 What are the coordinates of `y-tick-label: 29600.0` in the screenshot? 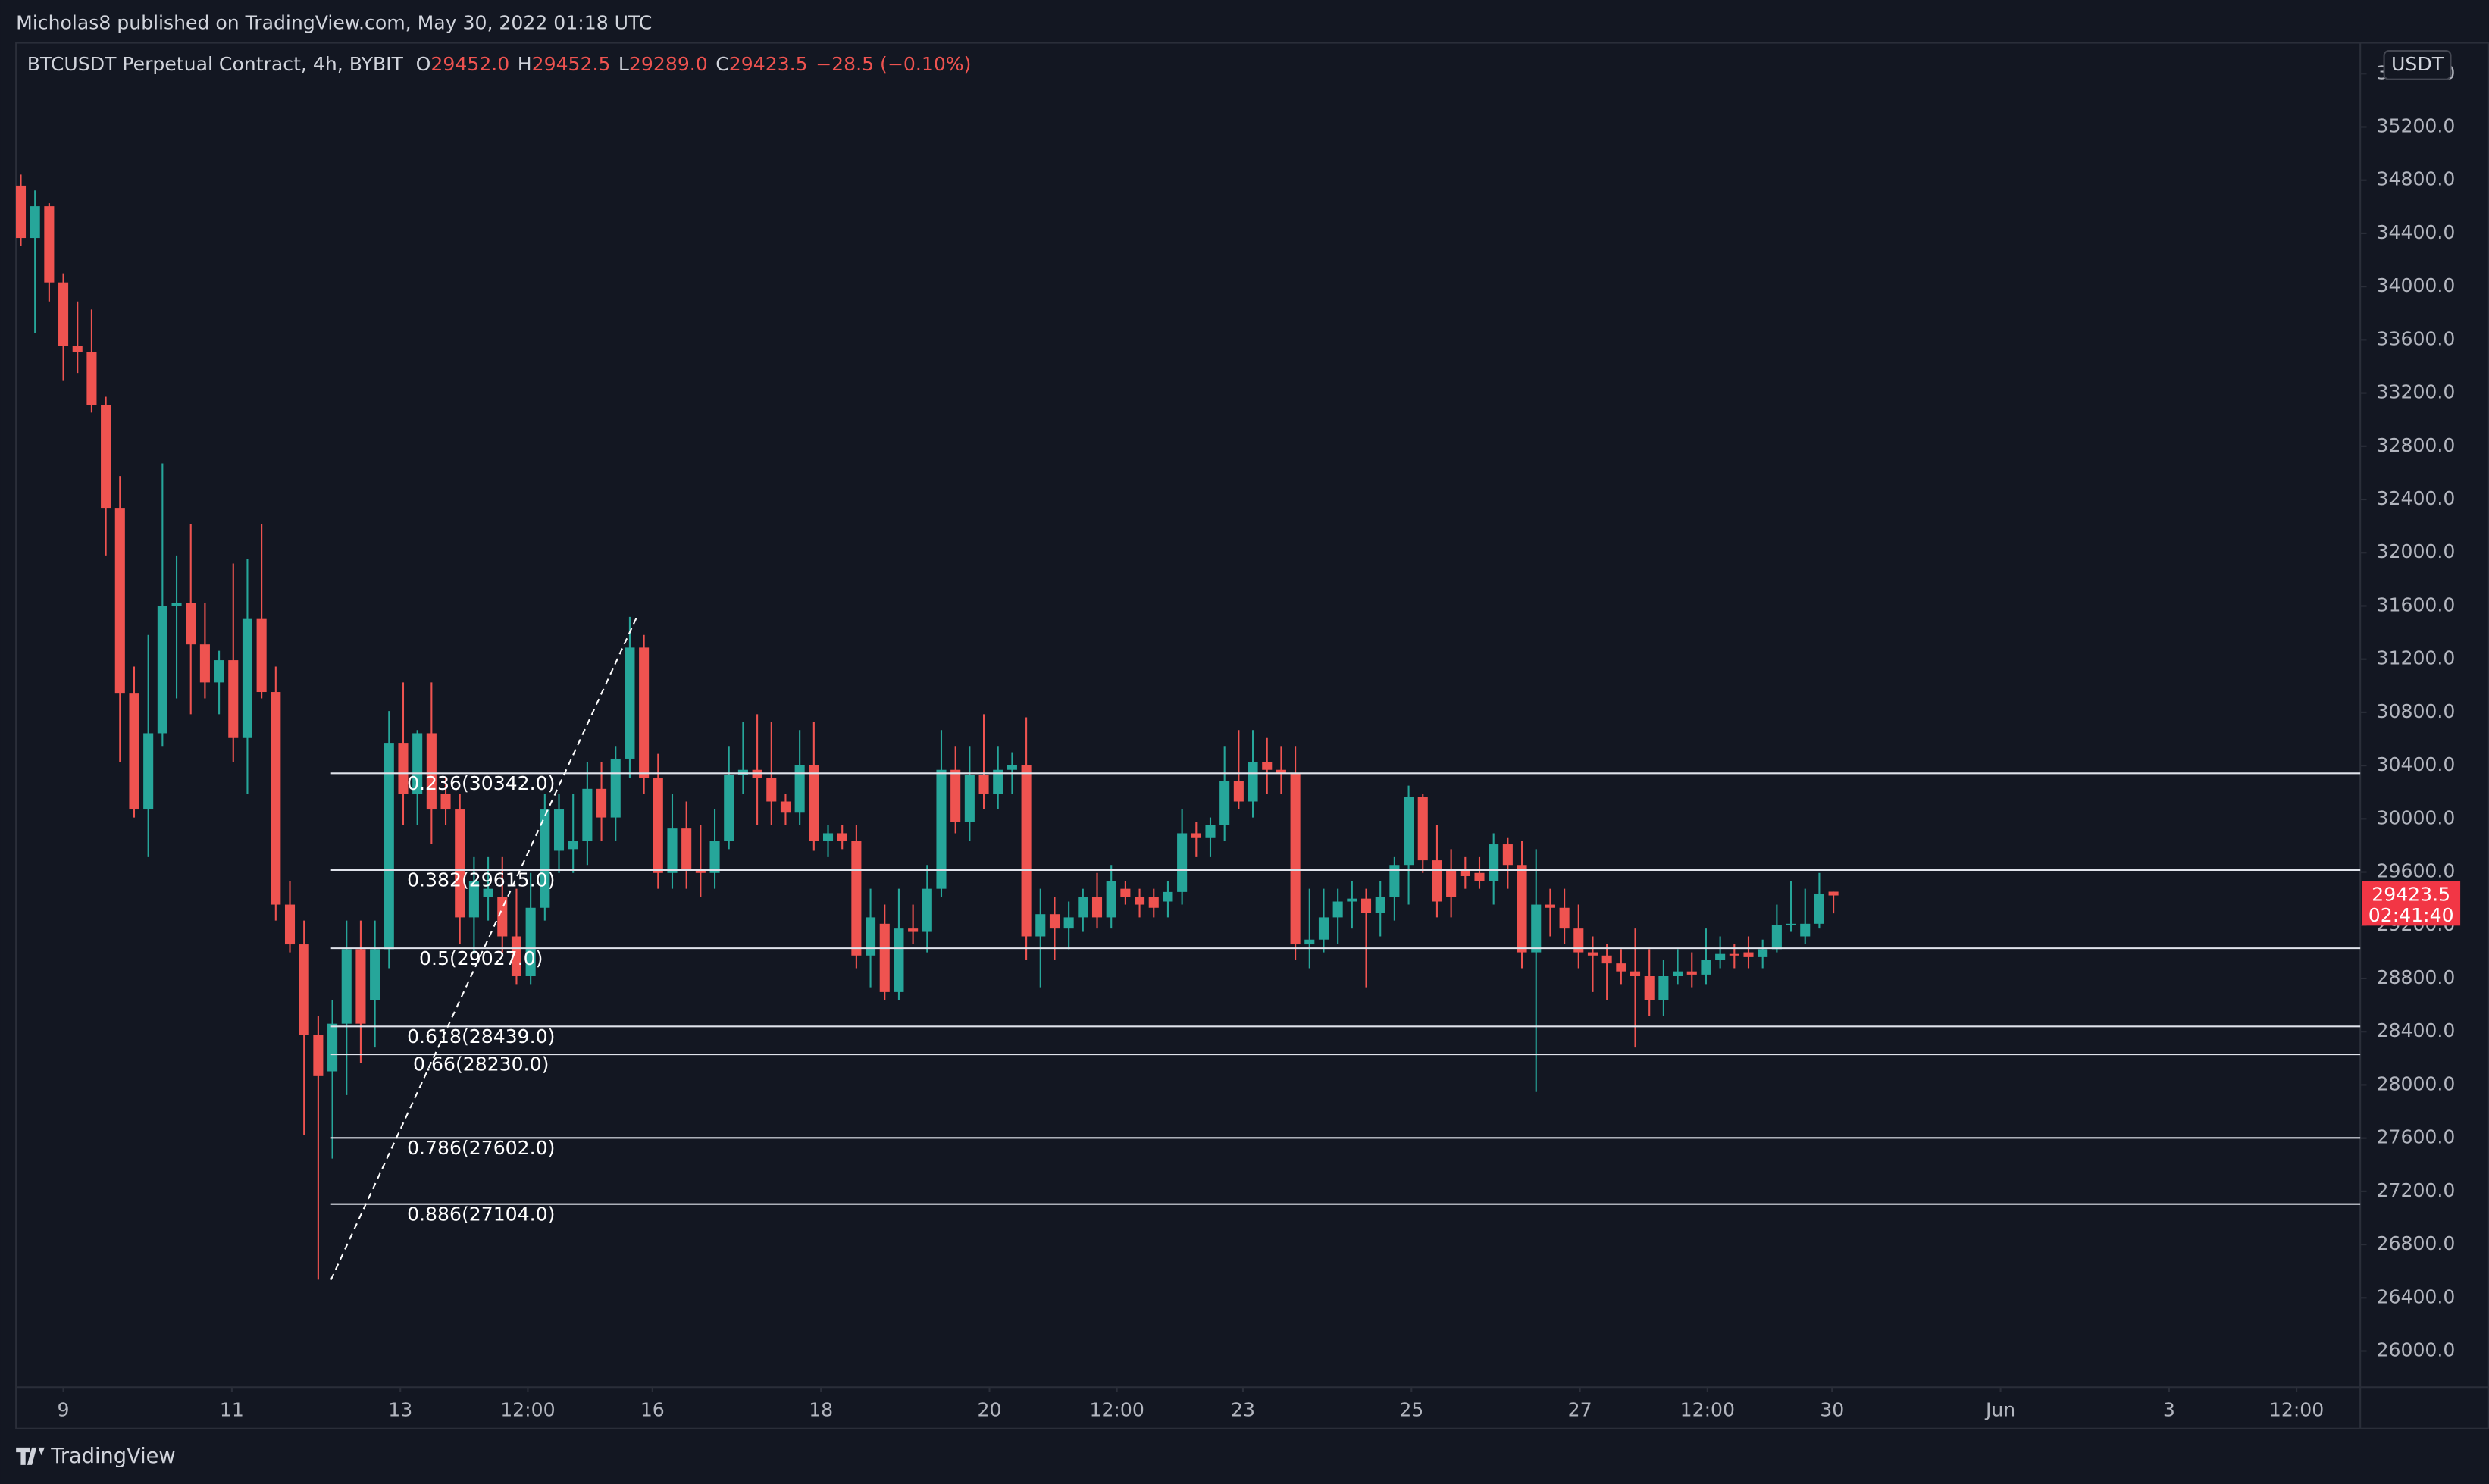 It's located at (2416, 871).